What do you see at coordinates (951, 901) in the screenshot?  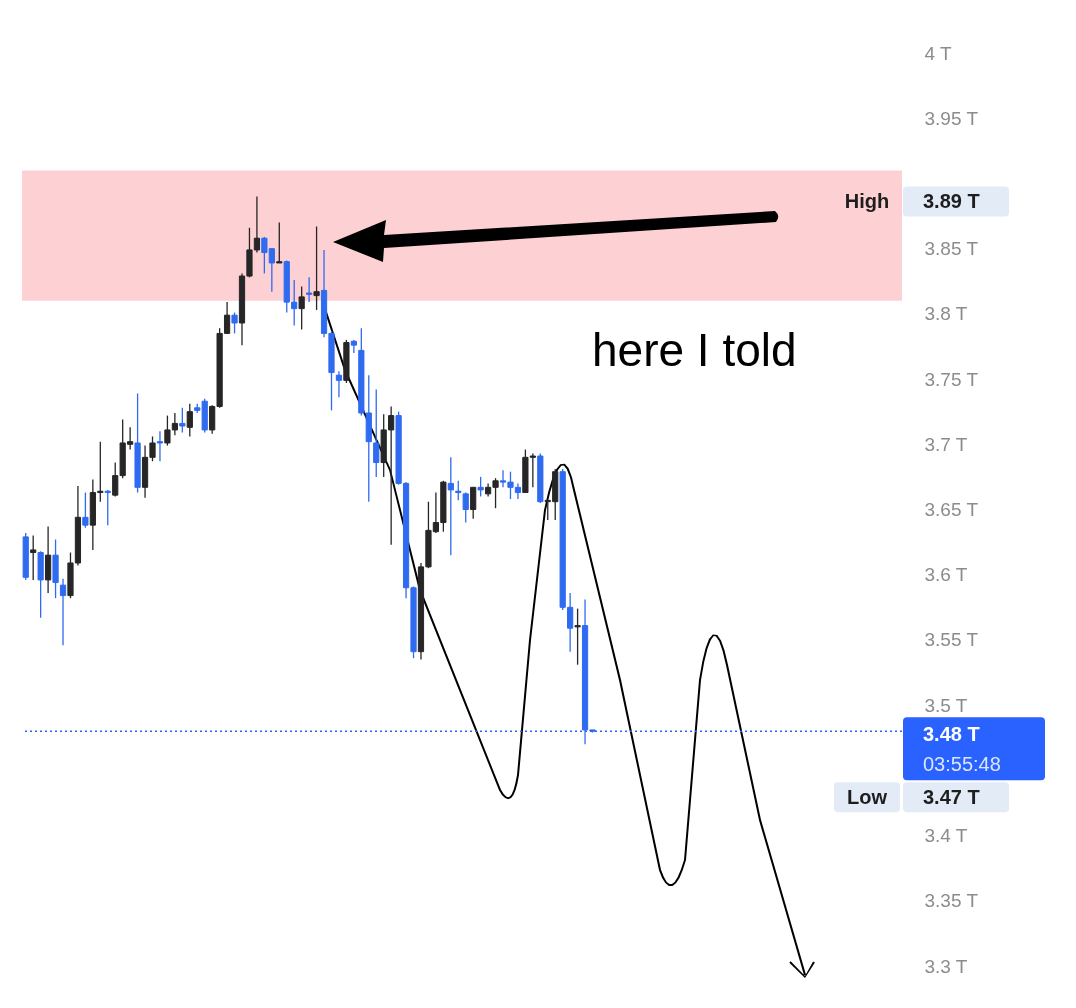 I see `y-tick-label: 3.35 T` at bounding box center [951, 901].